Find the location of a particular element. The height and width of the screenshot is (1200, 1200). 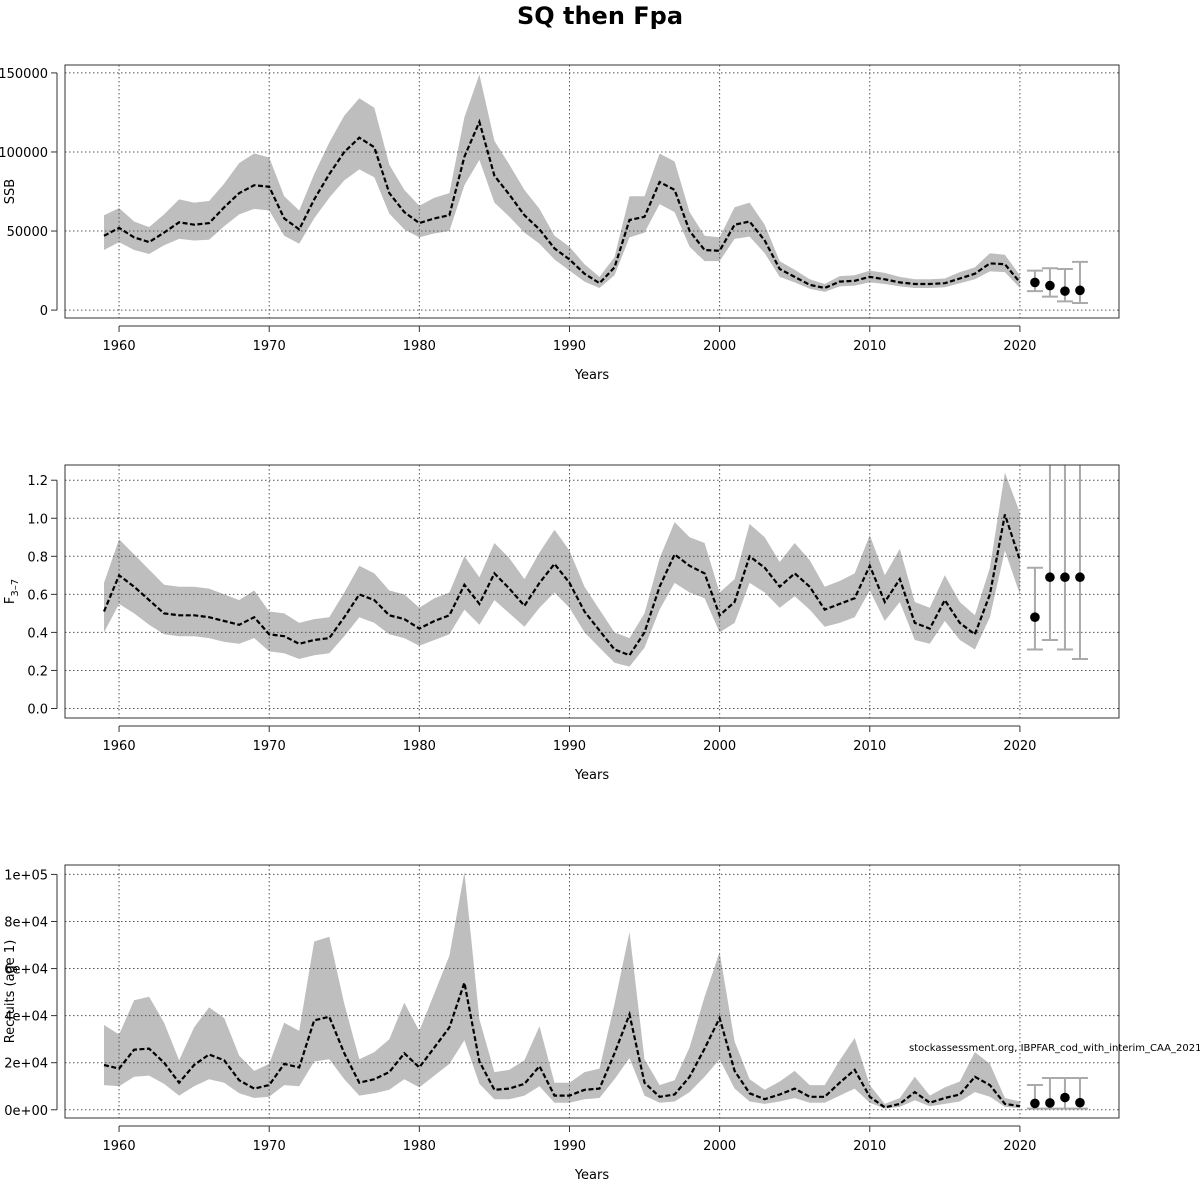

y-tick-label: 6e+04 is located at coordinates (26, 970).